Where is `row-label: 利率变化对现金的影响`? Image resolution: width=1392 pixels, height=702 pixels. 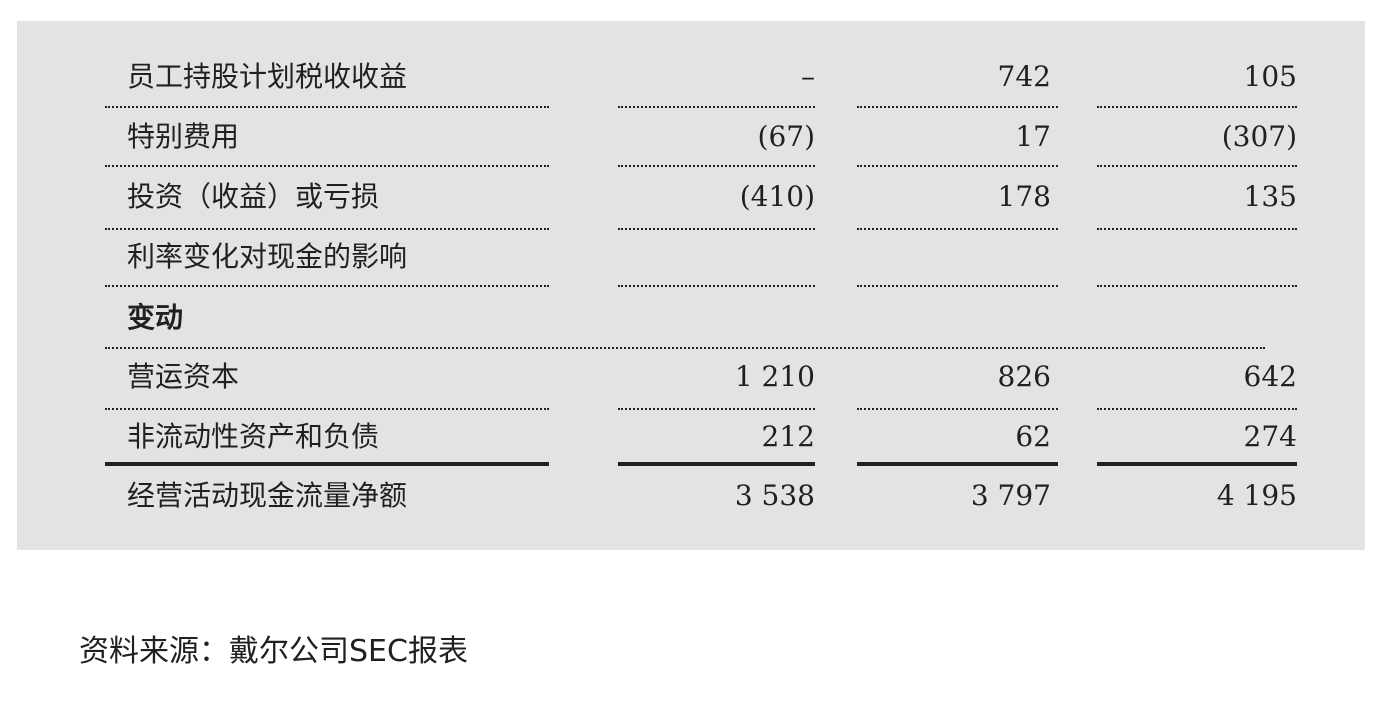 row-label: 利率变化对现金的影响 is located at coordinates (267, 256).